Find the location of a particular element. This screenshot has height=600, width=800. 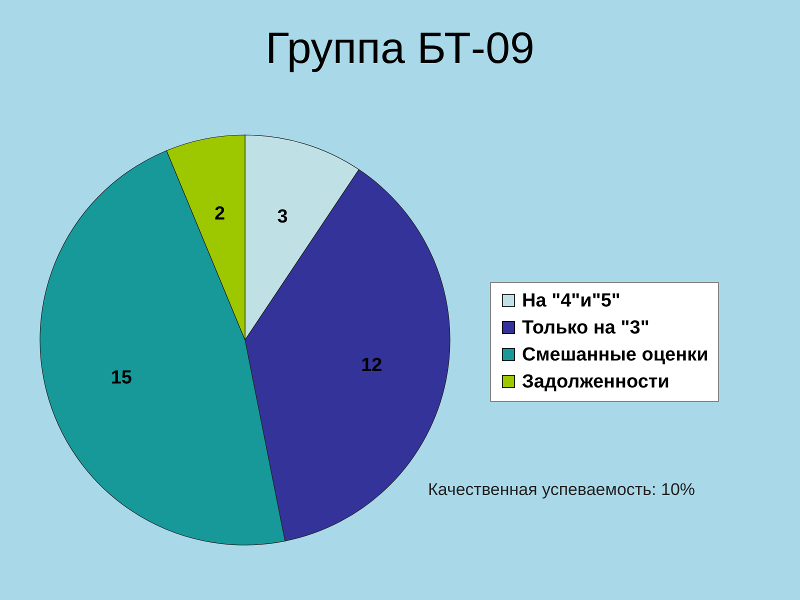

legend-label: Только на "3" is located at coordinates (586, 328).